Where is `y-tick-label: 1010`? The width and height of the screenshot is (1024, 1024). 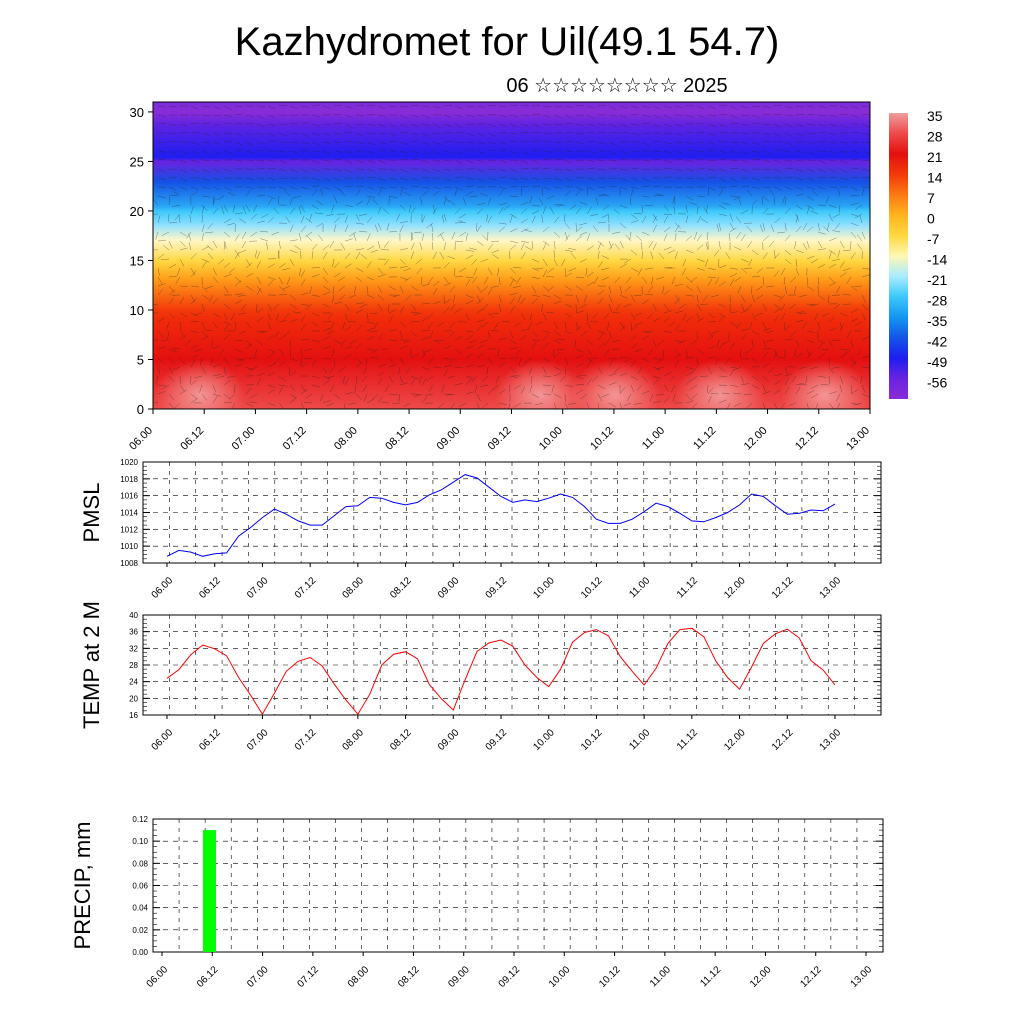 y-tick-label: 1010 is located at coordinates (129, 546).